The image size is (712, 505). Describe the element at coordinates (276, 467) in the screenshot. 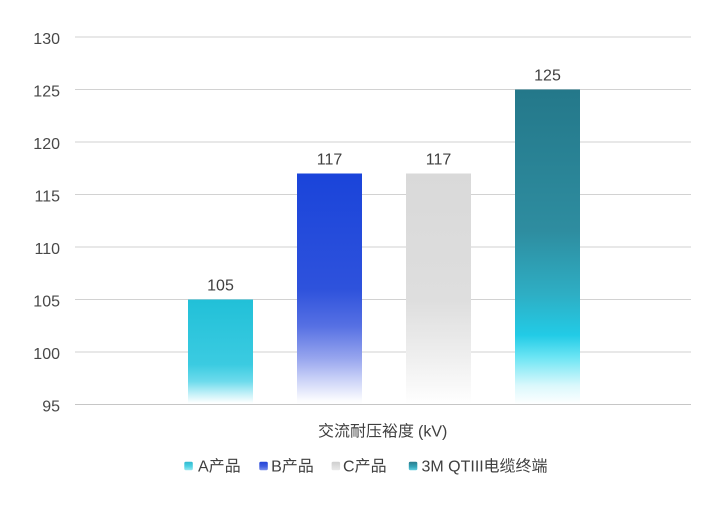

I see `svg-text: B` at that location.